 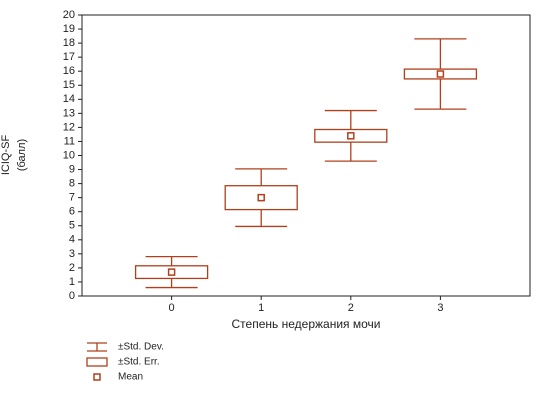 I want to click on y-tick-label: 17, so click(x=69, y=57).